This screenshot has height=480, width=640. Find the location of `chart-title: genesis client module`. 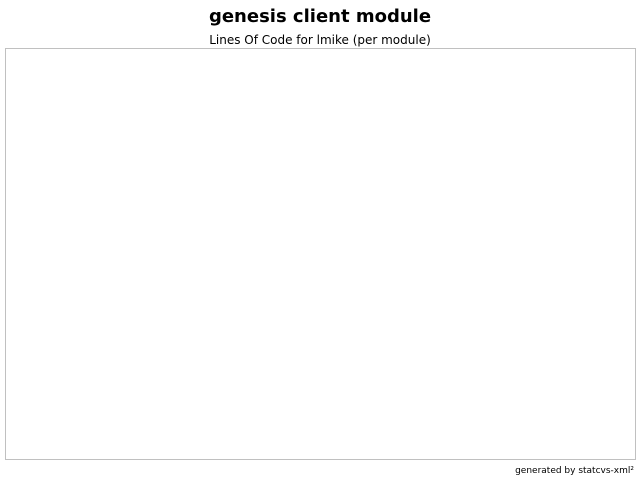

chart-title: genesis client module is located at coordinates (320, 16).